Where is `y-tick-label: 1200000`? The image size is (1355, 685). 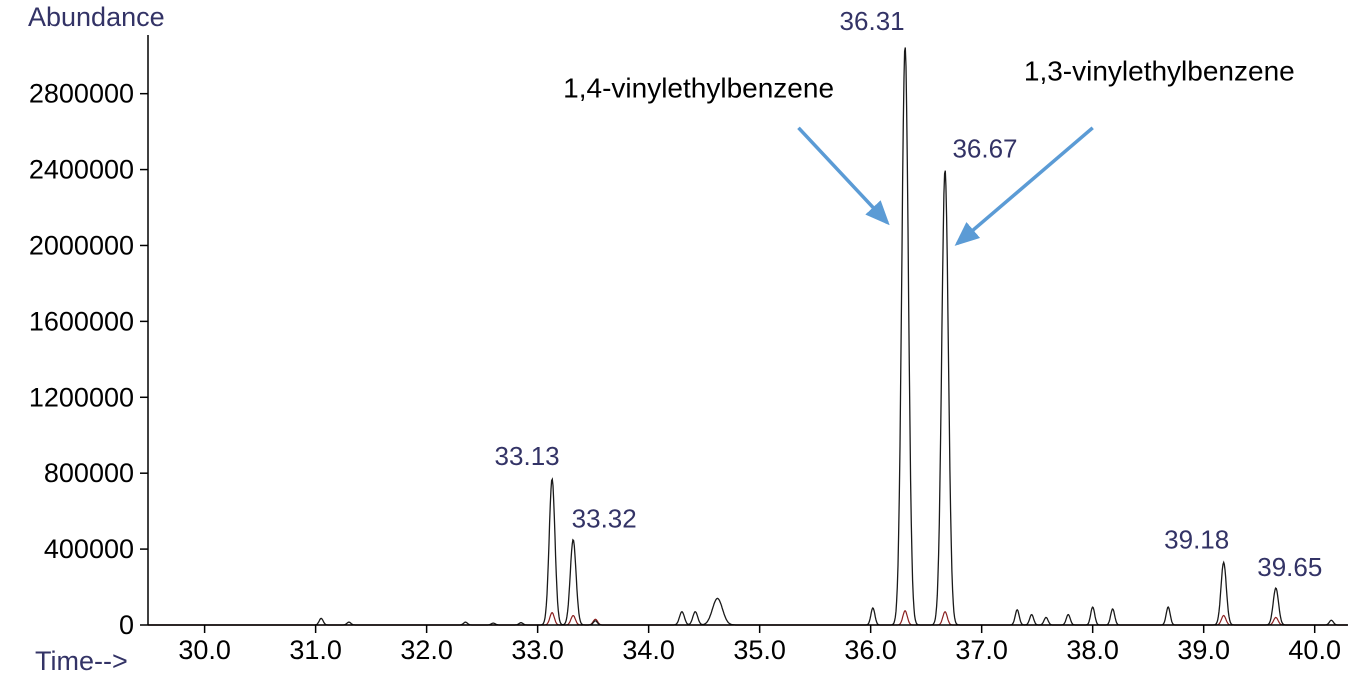 y-tick-label: 1200000 is located at coordinates (81, 397).